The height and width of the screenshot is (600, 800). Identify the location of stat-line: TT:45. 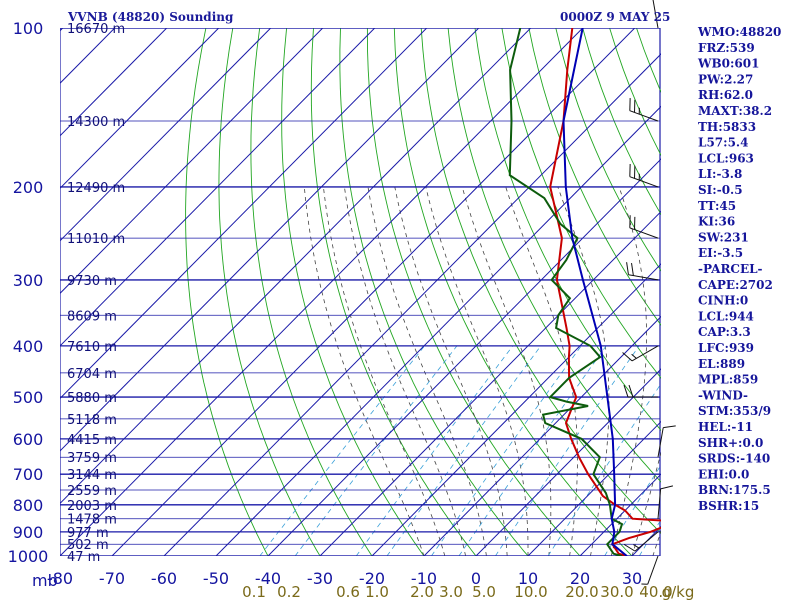
(717, 206).